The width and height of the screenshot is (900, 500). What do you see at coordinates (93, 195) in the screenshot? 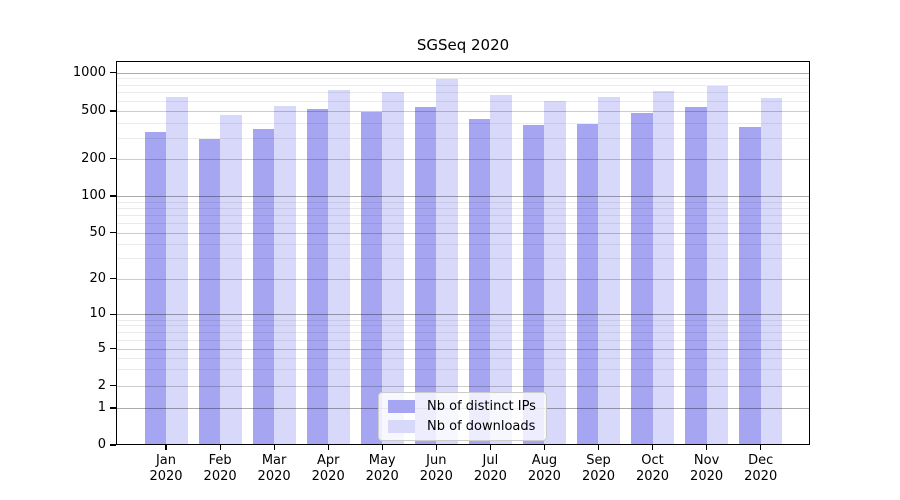
I see `y-tick-label: 100` at bounding box center [93, 195].